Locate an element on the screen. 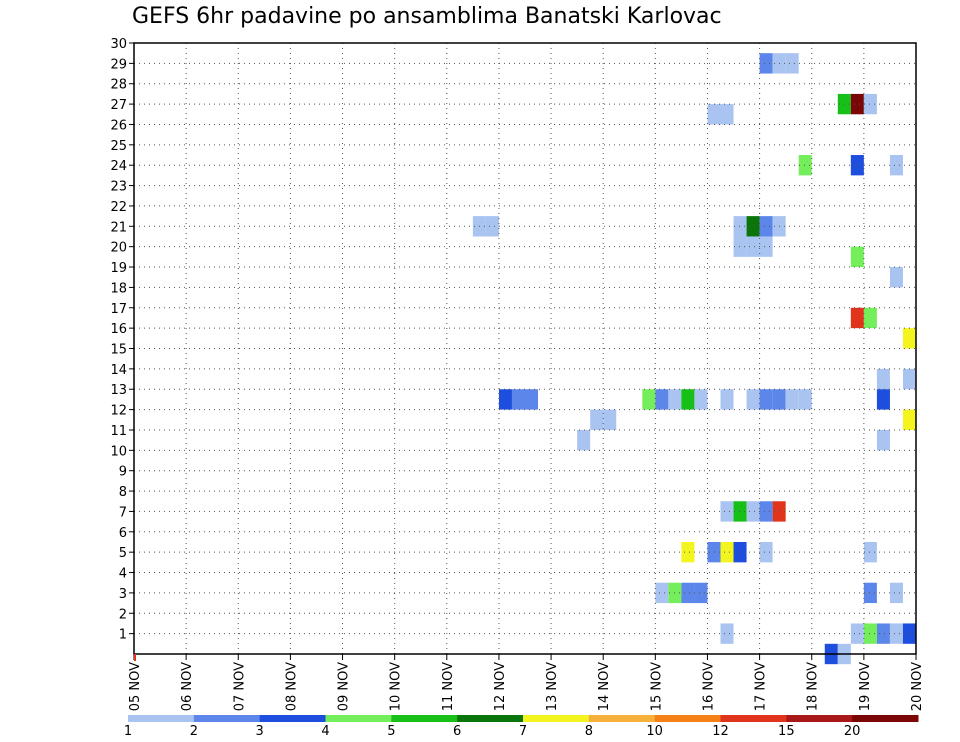 This screenshot has height=742, width=960. y-tick-label: 21 is located at coordinates (118, 227).